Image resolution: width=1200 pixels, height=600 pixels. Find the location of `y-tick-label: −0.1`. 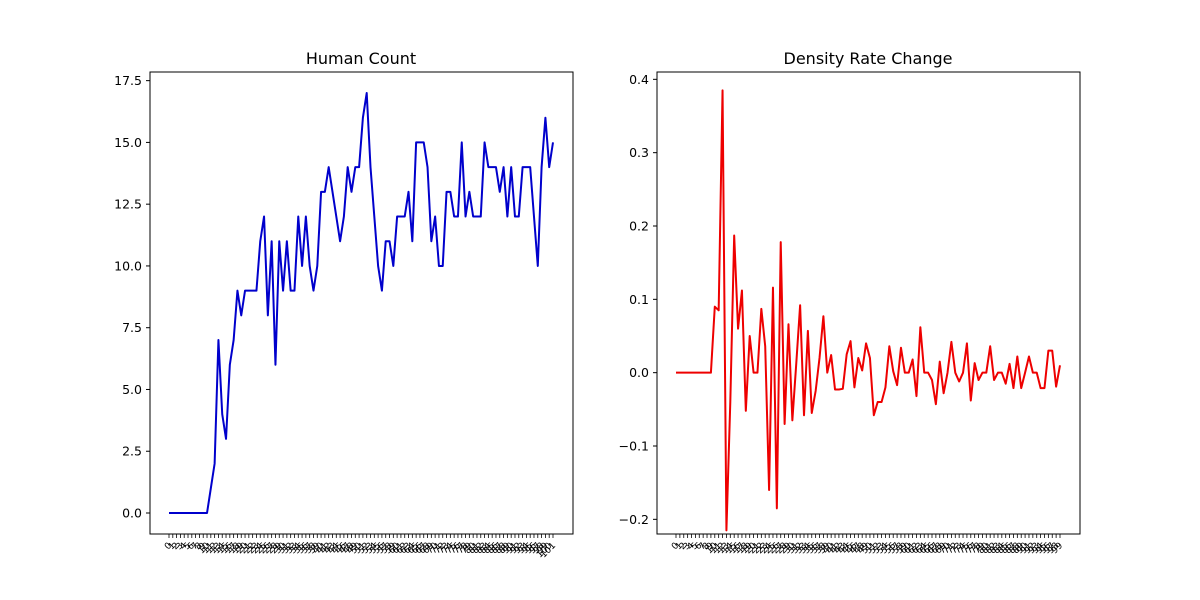

y-tick-label: −0.1 is located at coordinates (634, 446).